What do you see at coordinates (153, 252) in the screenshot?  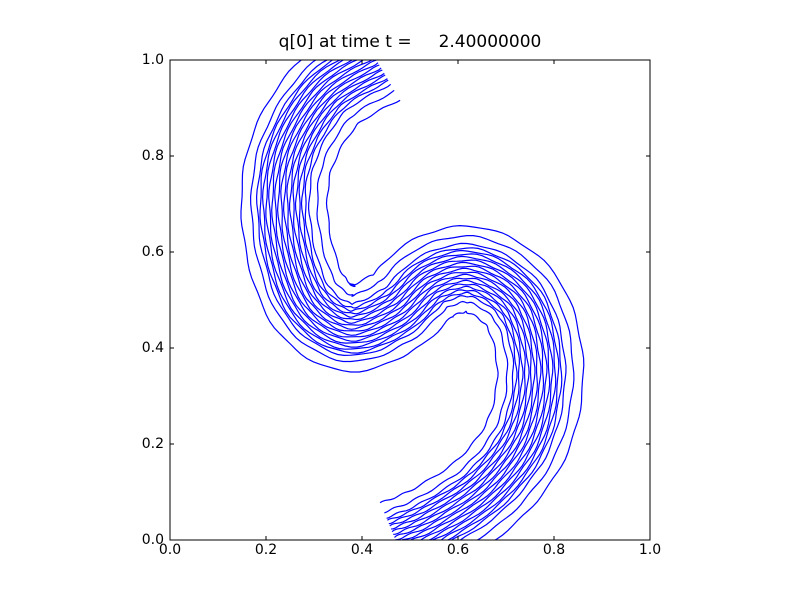 I see `y-tick-label: 0.6` at bounding box center [153, 252].